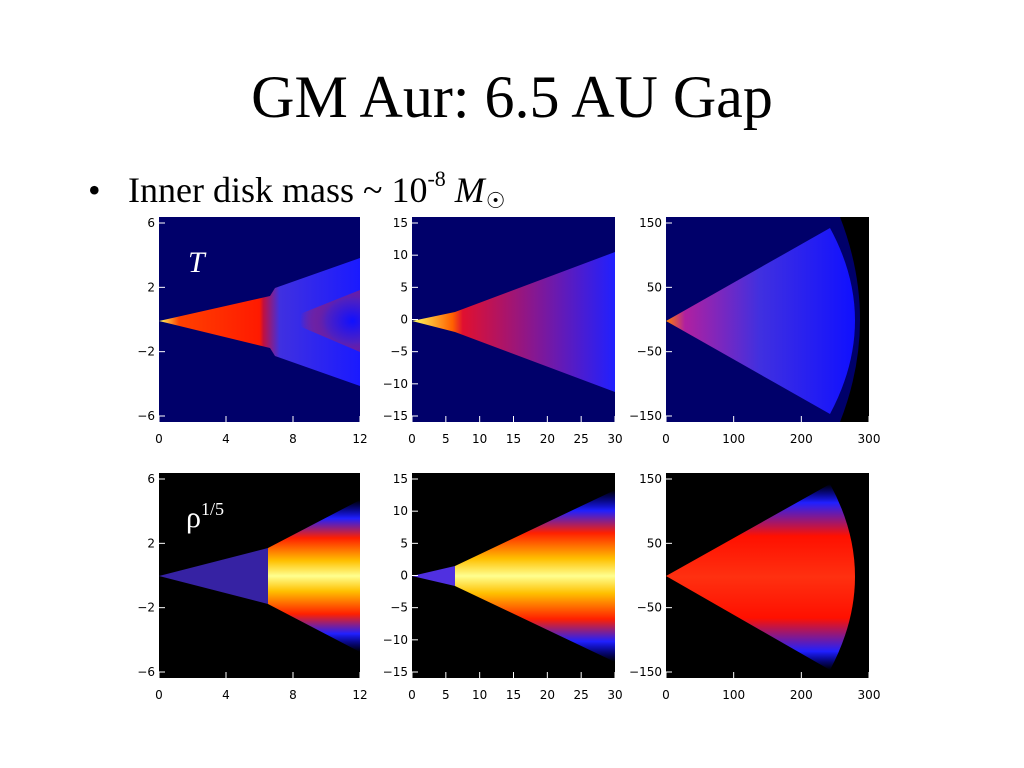 The height and width of the screenshot is (768, 1024). What do you see at coordinates (512, 97) in the screenshot?
I see `slide-title: GM Aur: 6.5 AU Gap` at bounding box center [512, 97].